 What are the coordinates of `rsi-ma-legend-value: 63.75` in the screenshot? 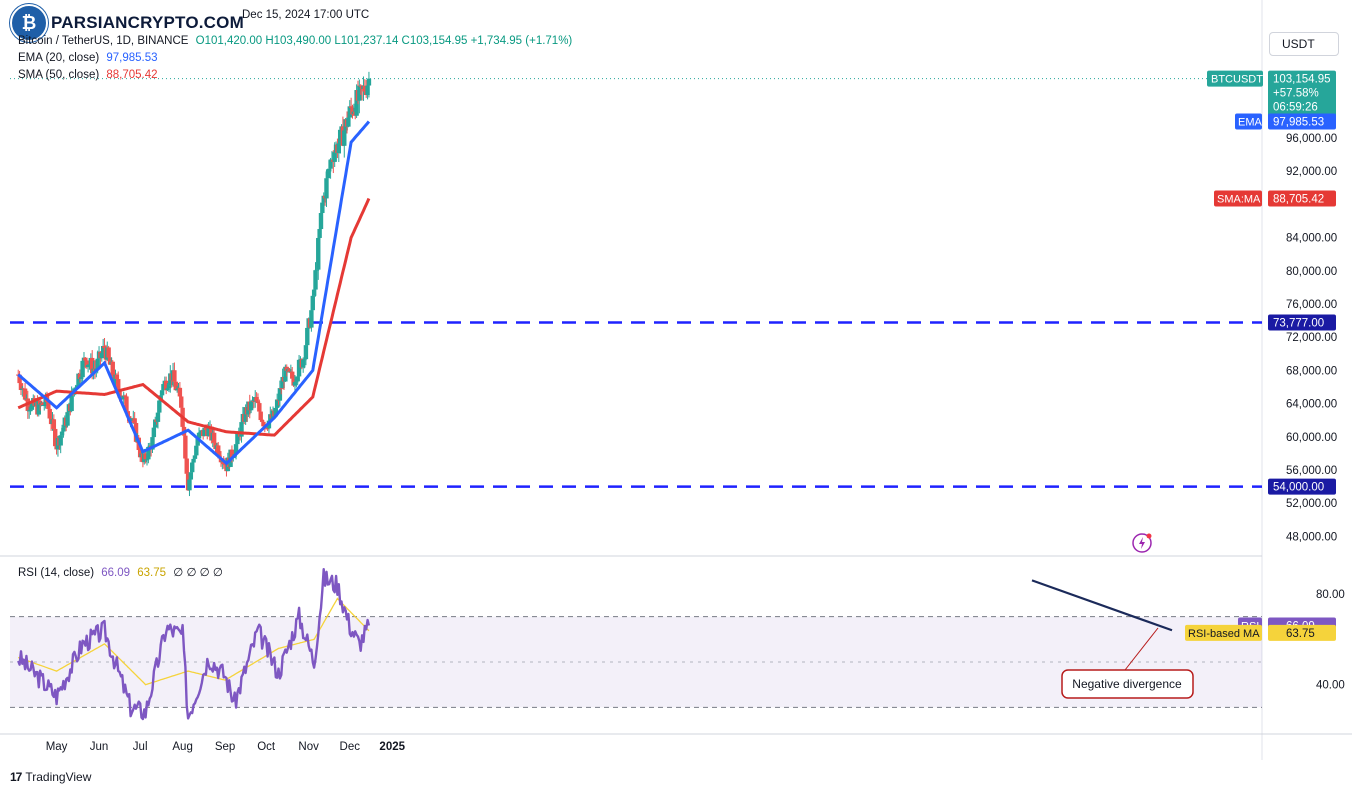 It's located at (152, 573).